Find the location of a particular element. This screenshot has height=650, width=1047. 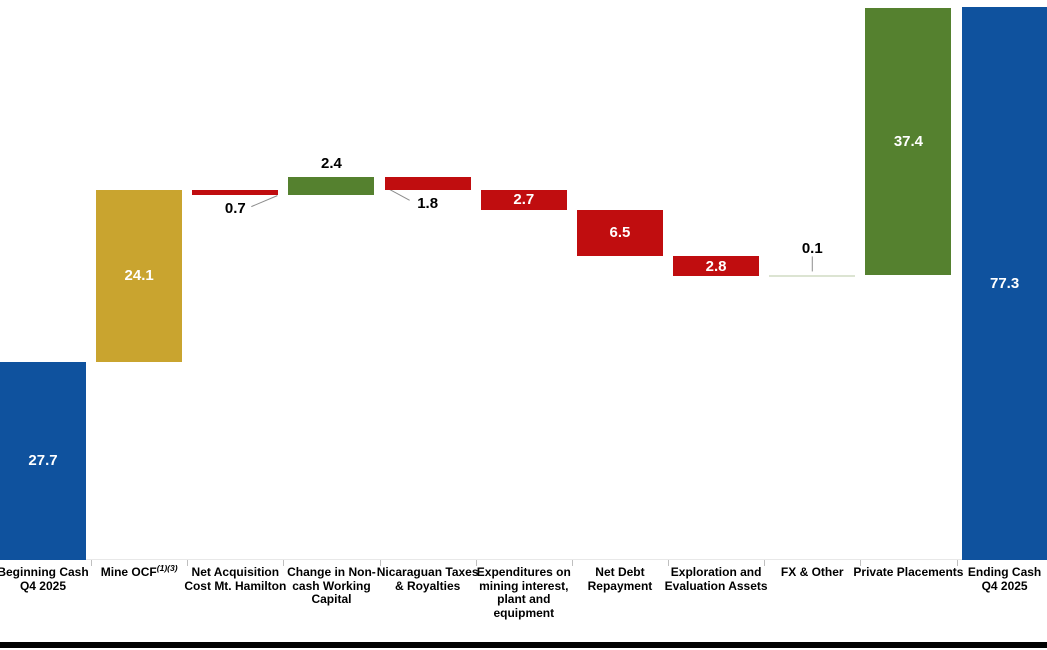

value-label-mine-ocf: 24.1 is located at coordinates (139, 276).